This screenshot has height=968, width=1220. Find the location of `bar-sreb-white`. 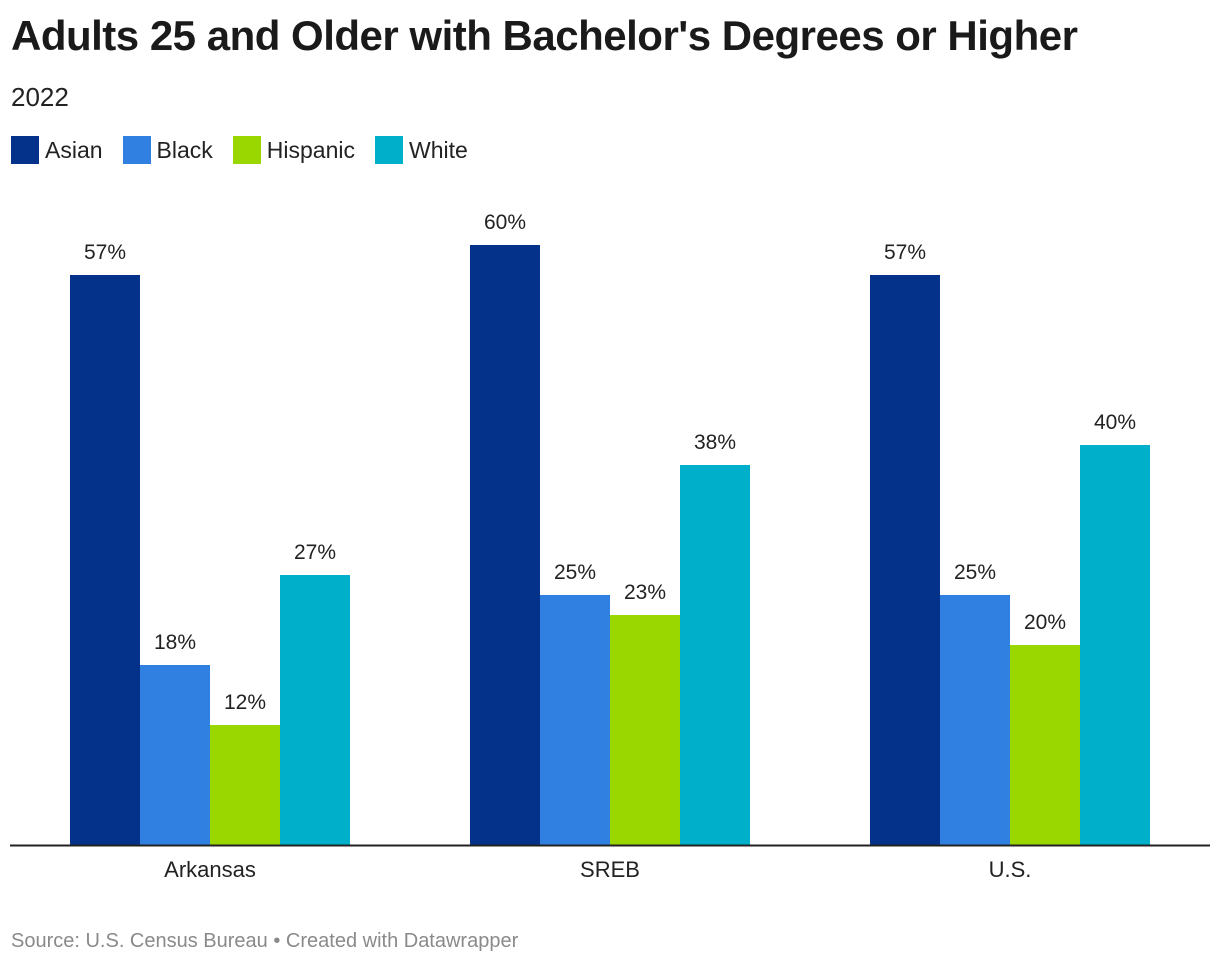

bar-sreb-white is located at coordinates (715, 655).